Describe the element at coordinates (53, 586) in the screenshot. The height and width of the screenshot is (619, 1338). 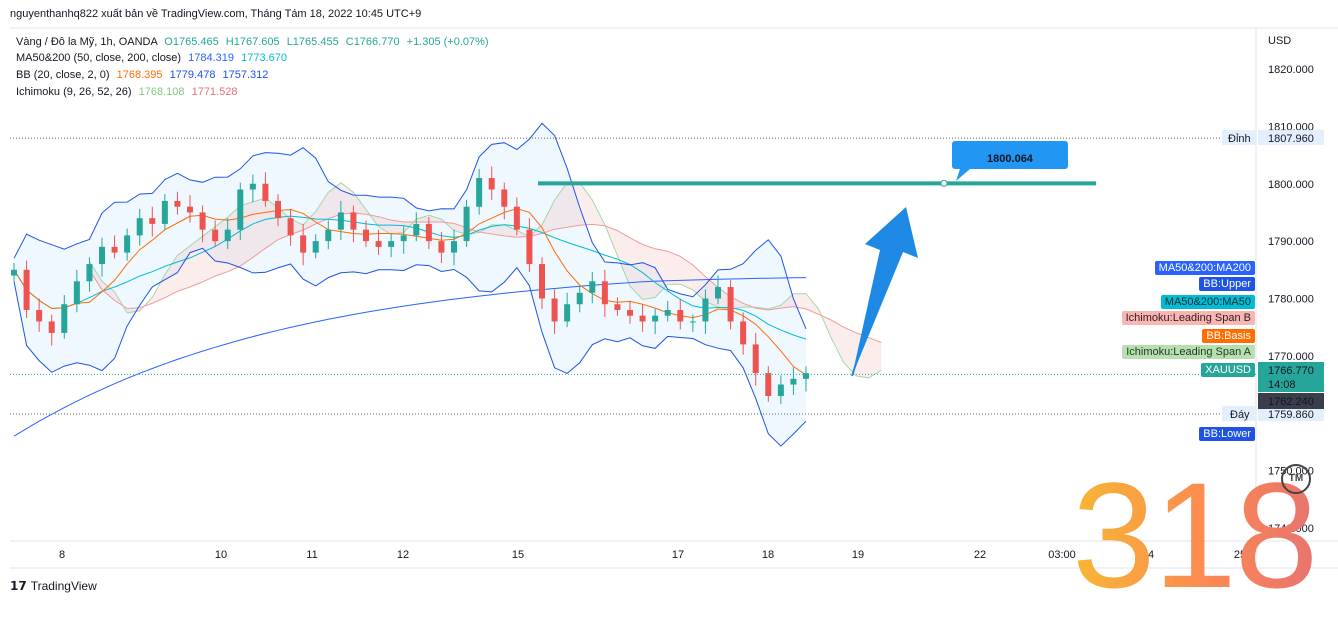
I see `footer-brand: 𝟭𝟳 TradingView` at that location.